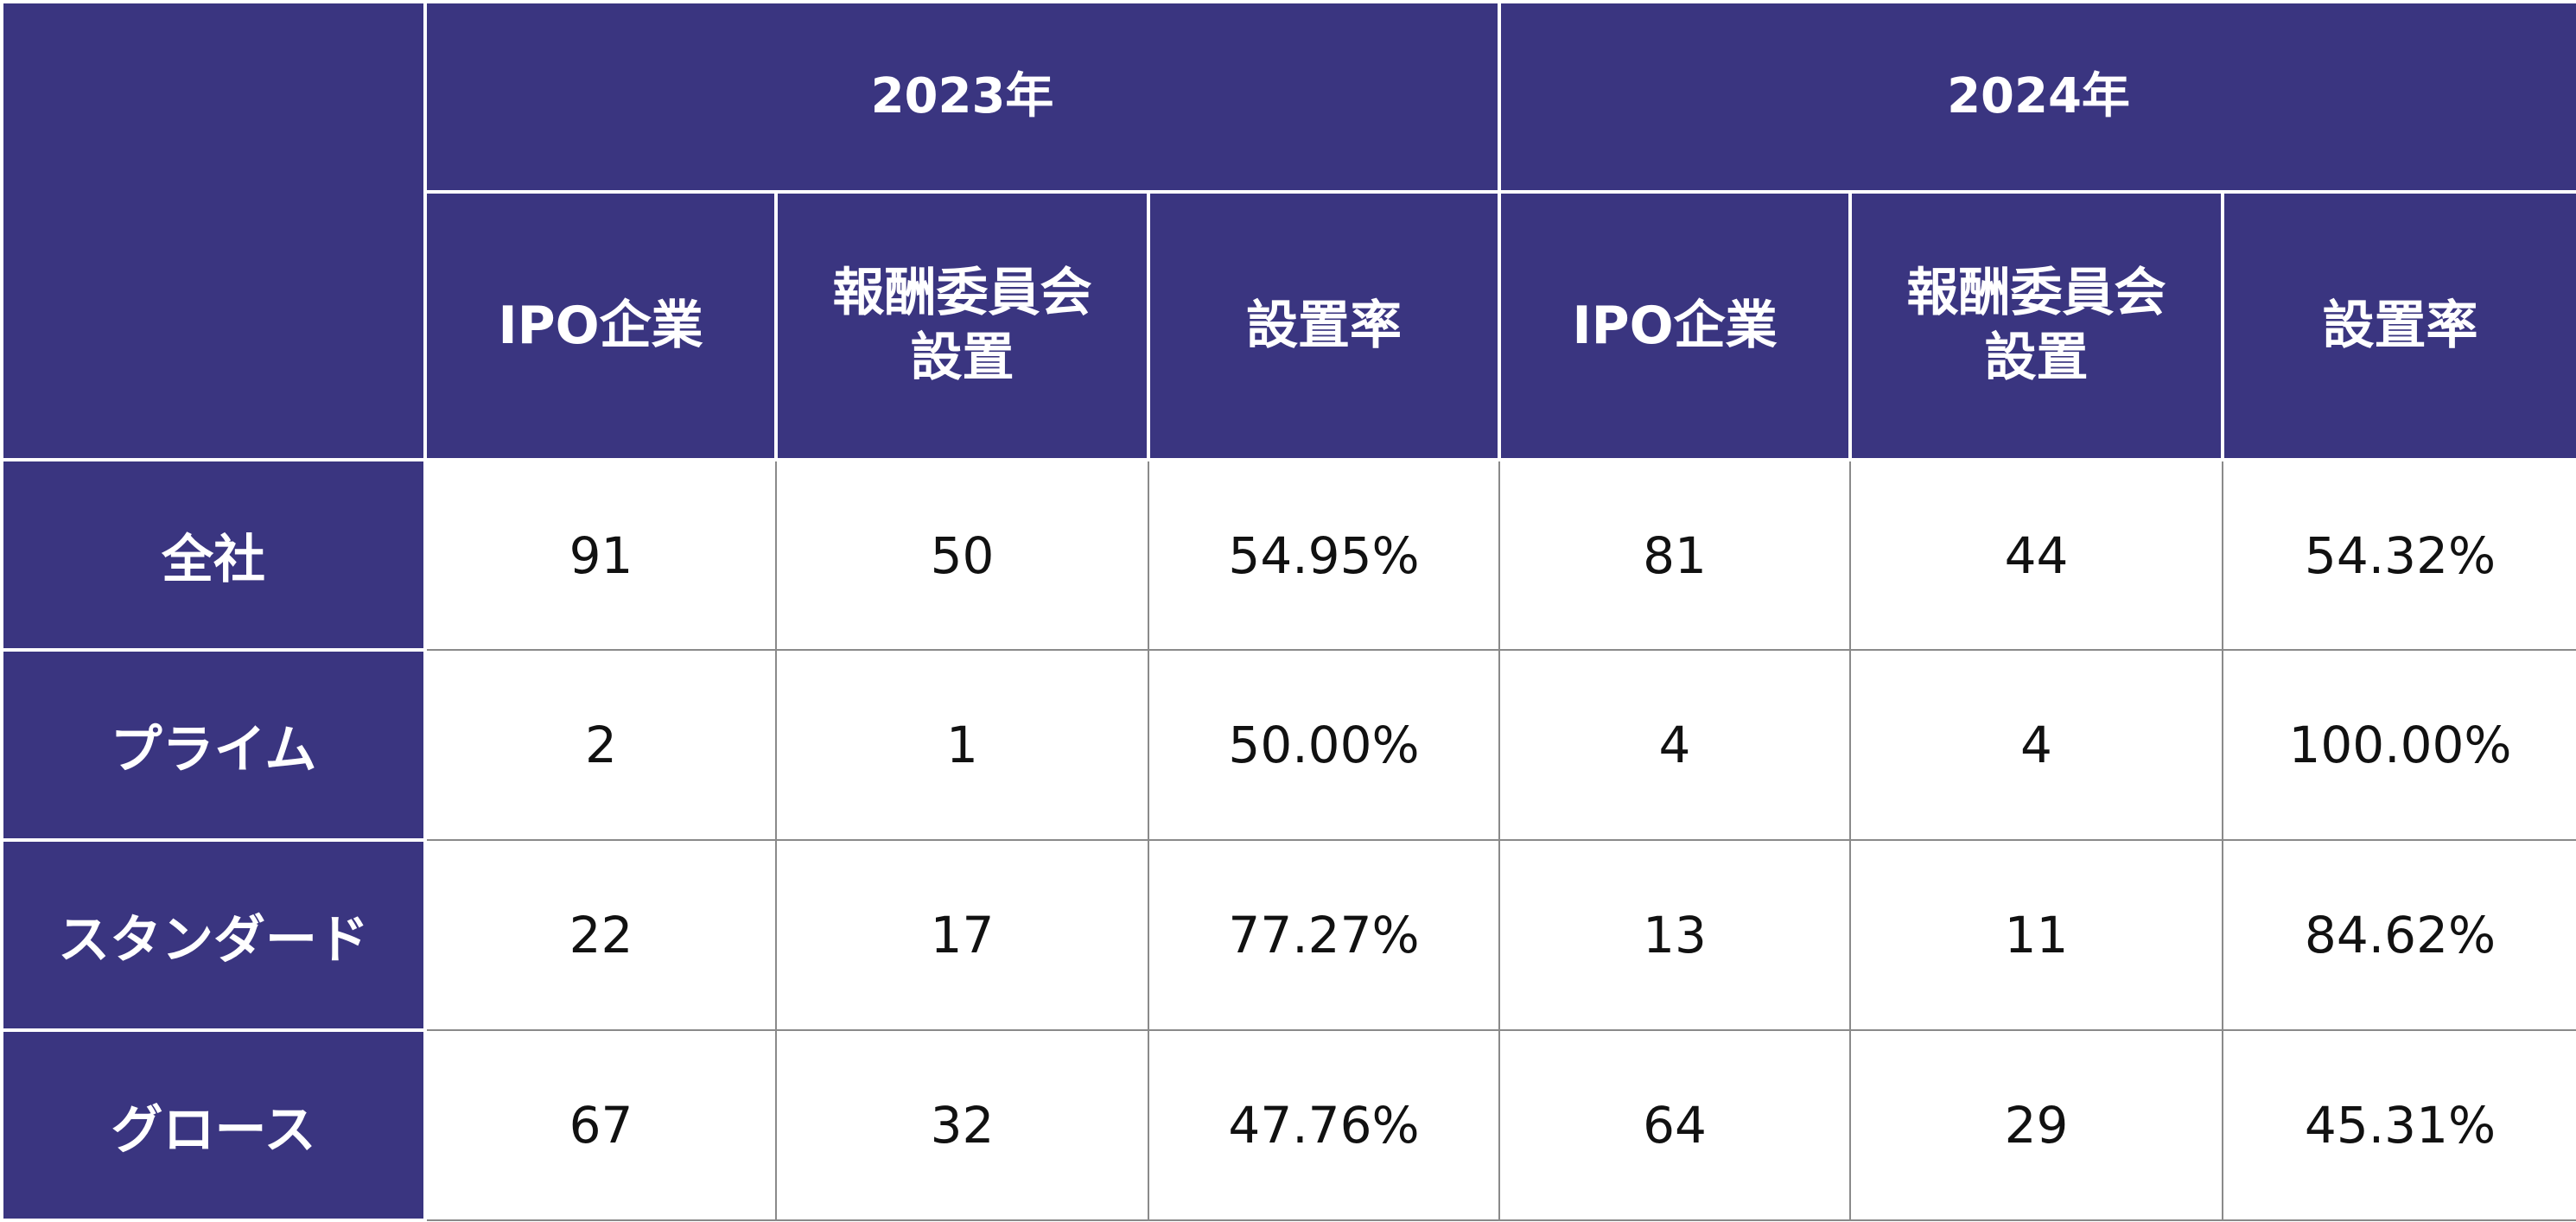 The width and height of the screenshot is (2576, 1222). Describe the element at coordinates (962, 97) in the screenshot. I see `year-header-2023: 2023年` at that location.